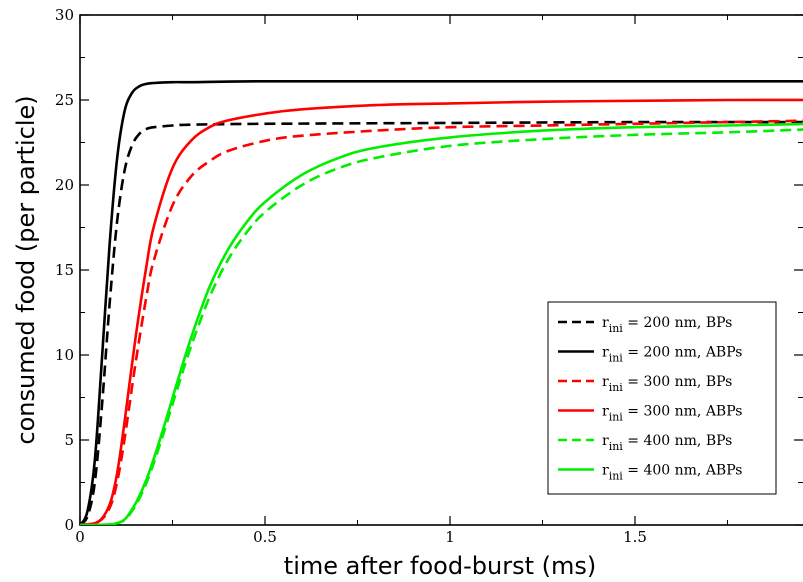  Describe the element at coordinates (80, 537) in the screenshot. I see `x-tick-label: 0` at that location.